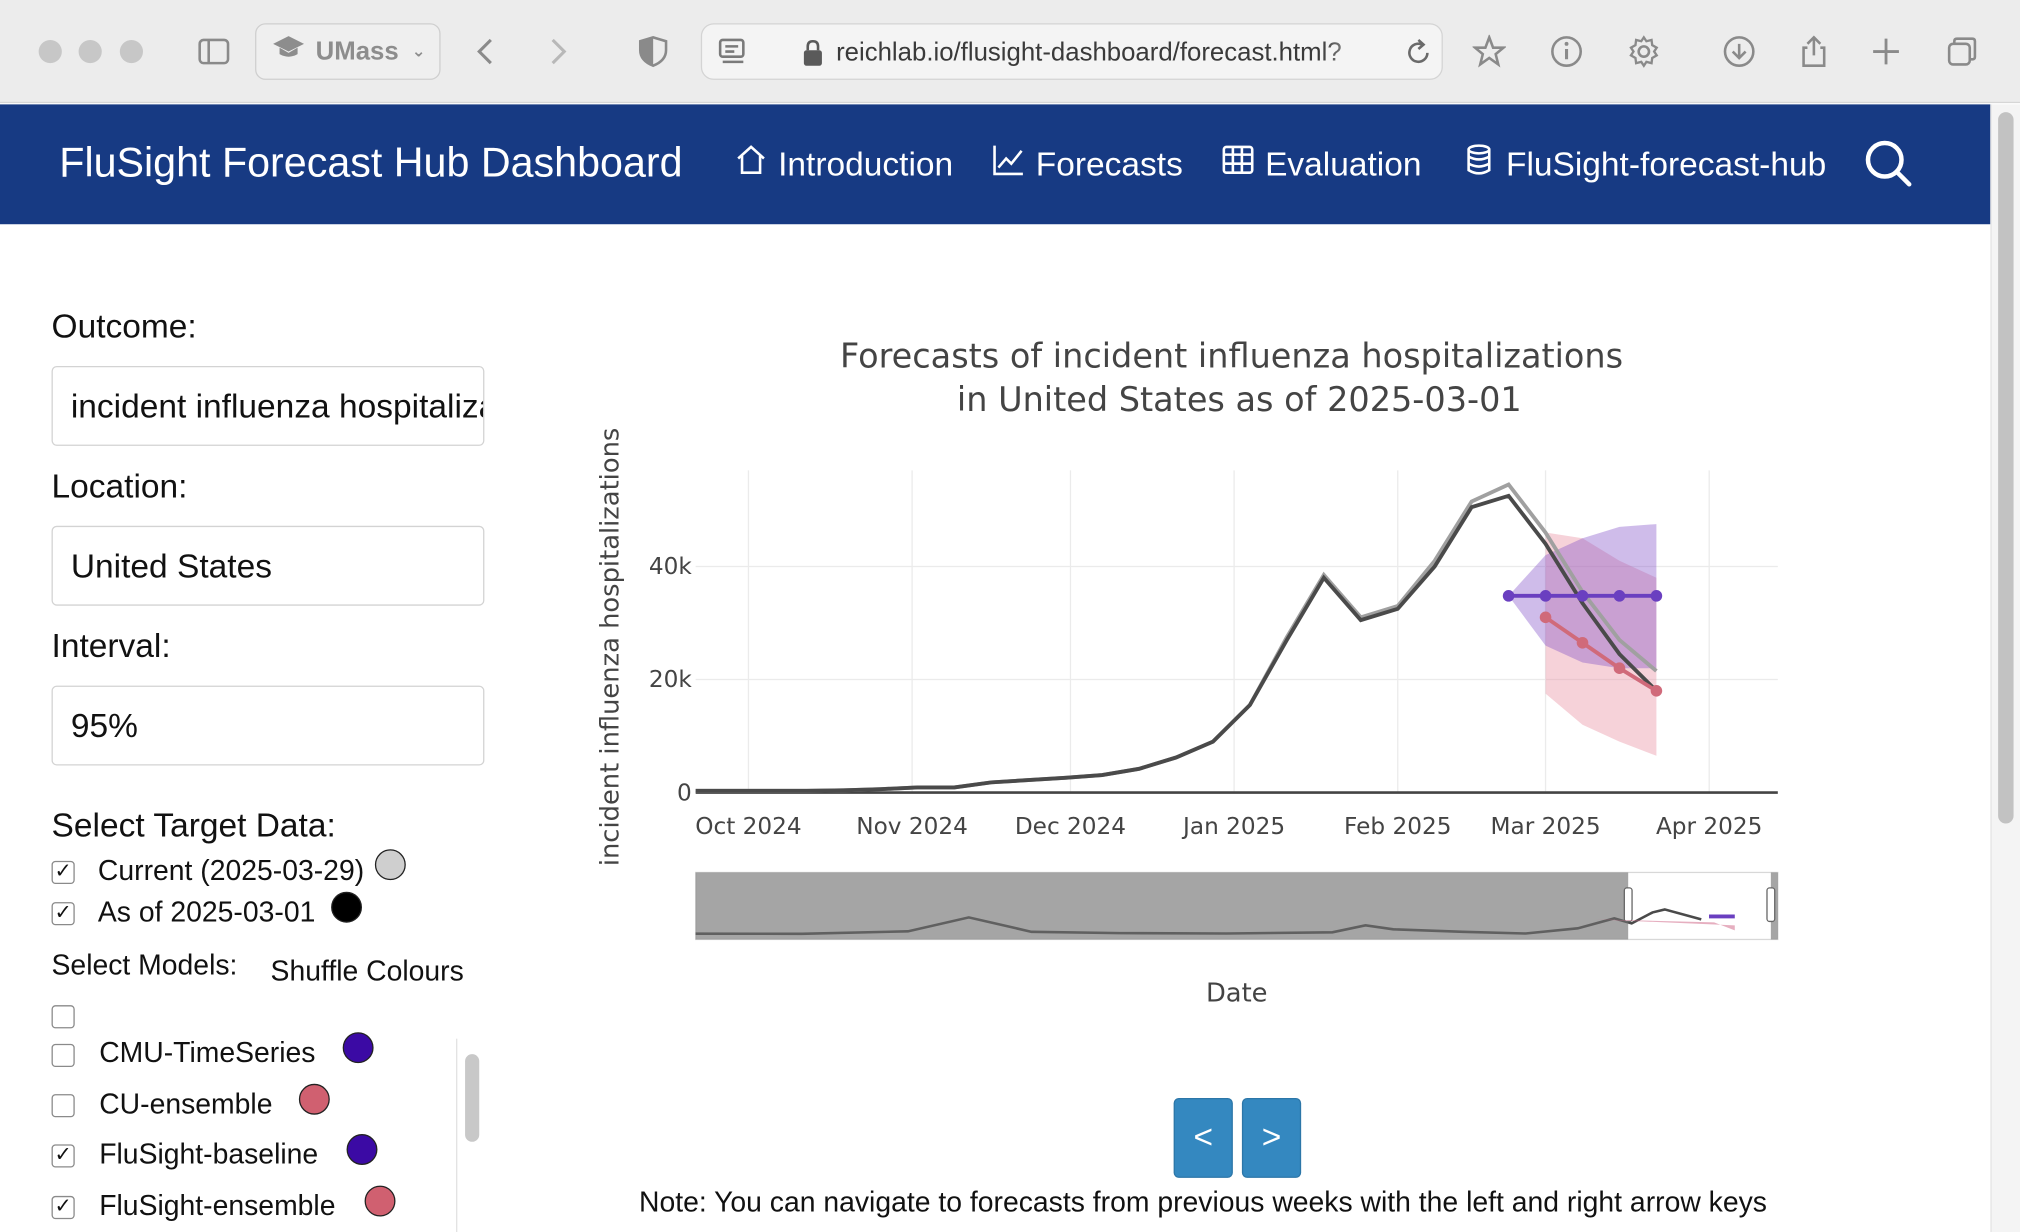 The width and height of the screenshot is (2020, 1232). Describe the element at coordinates (1709, 826) in the screenshot. I see `x-tick-label: Apr 2025` at that location.